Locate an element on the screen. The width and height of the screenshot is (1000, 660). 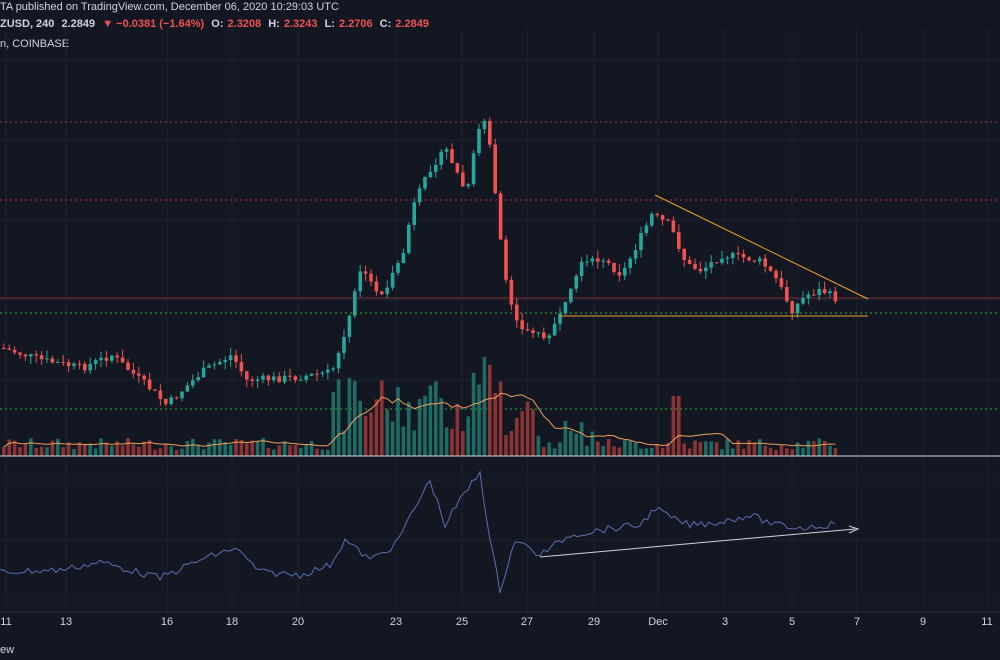
last-price: 2.2849 is located at coordinates (78, 24).